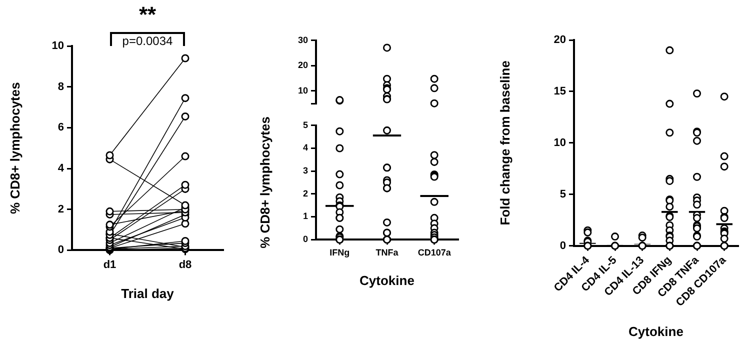  What do you see at coordinates (560, 91) in the screenshot?
I see `y-tick-label: 15` at bounding box center [560, 91].